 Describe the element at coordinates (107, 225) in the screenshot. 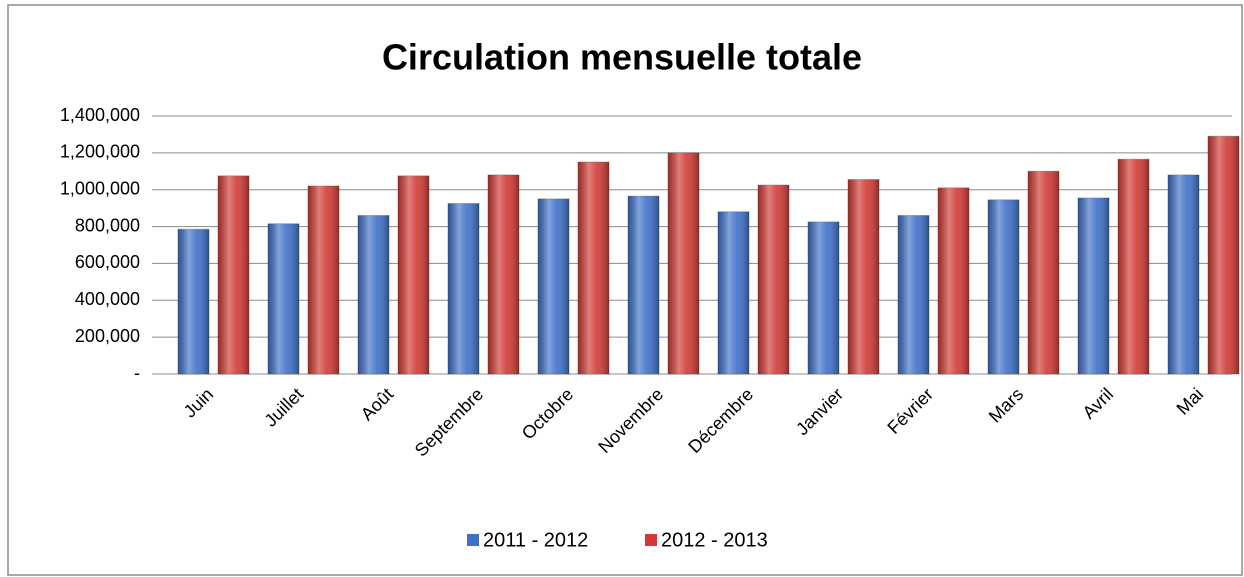

I see `y-tick-label: 800,000` at that location.